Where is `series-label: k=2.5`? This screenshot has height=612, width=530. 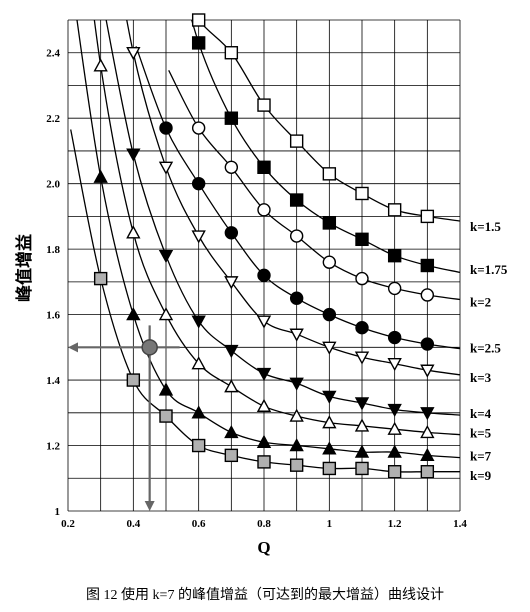 series-label: k=2.5 is located at coordinates (485, 347).